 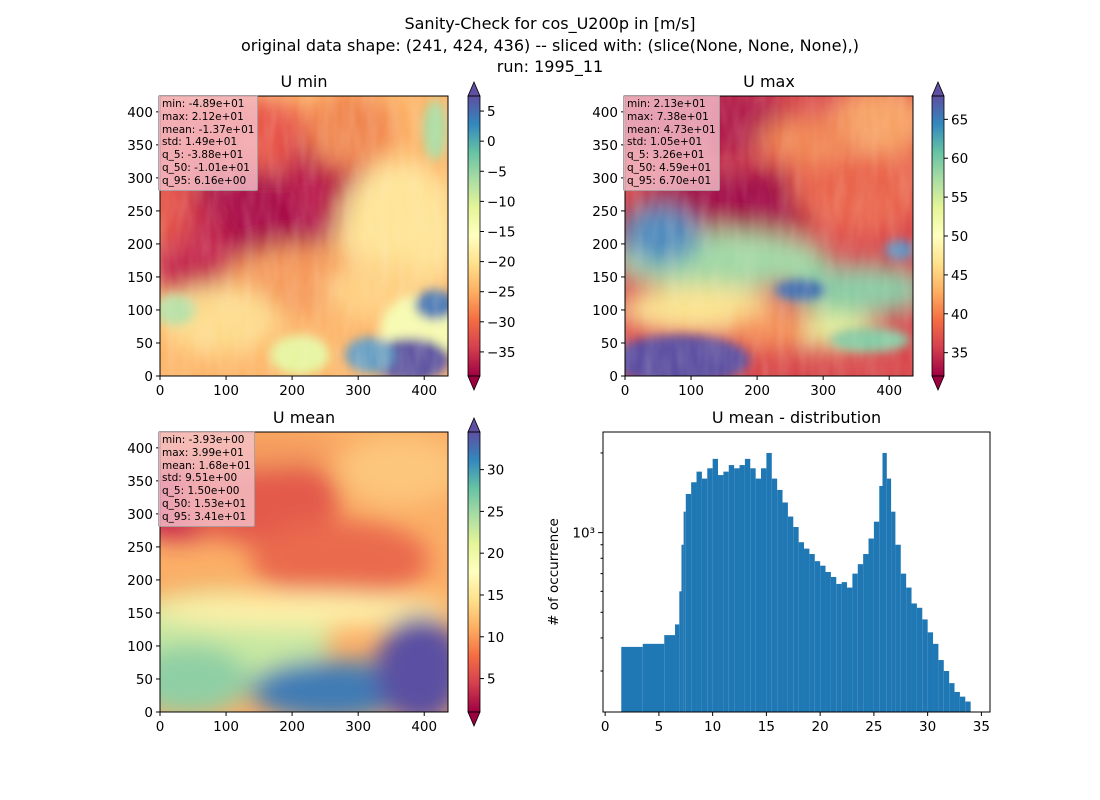 I want to click on colorbar-tick-label: 5, so click(x=491, y=112).